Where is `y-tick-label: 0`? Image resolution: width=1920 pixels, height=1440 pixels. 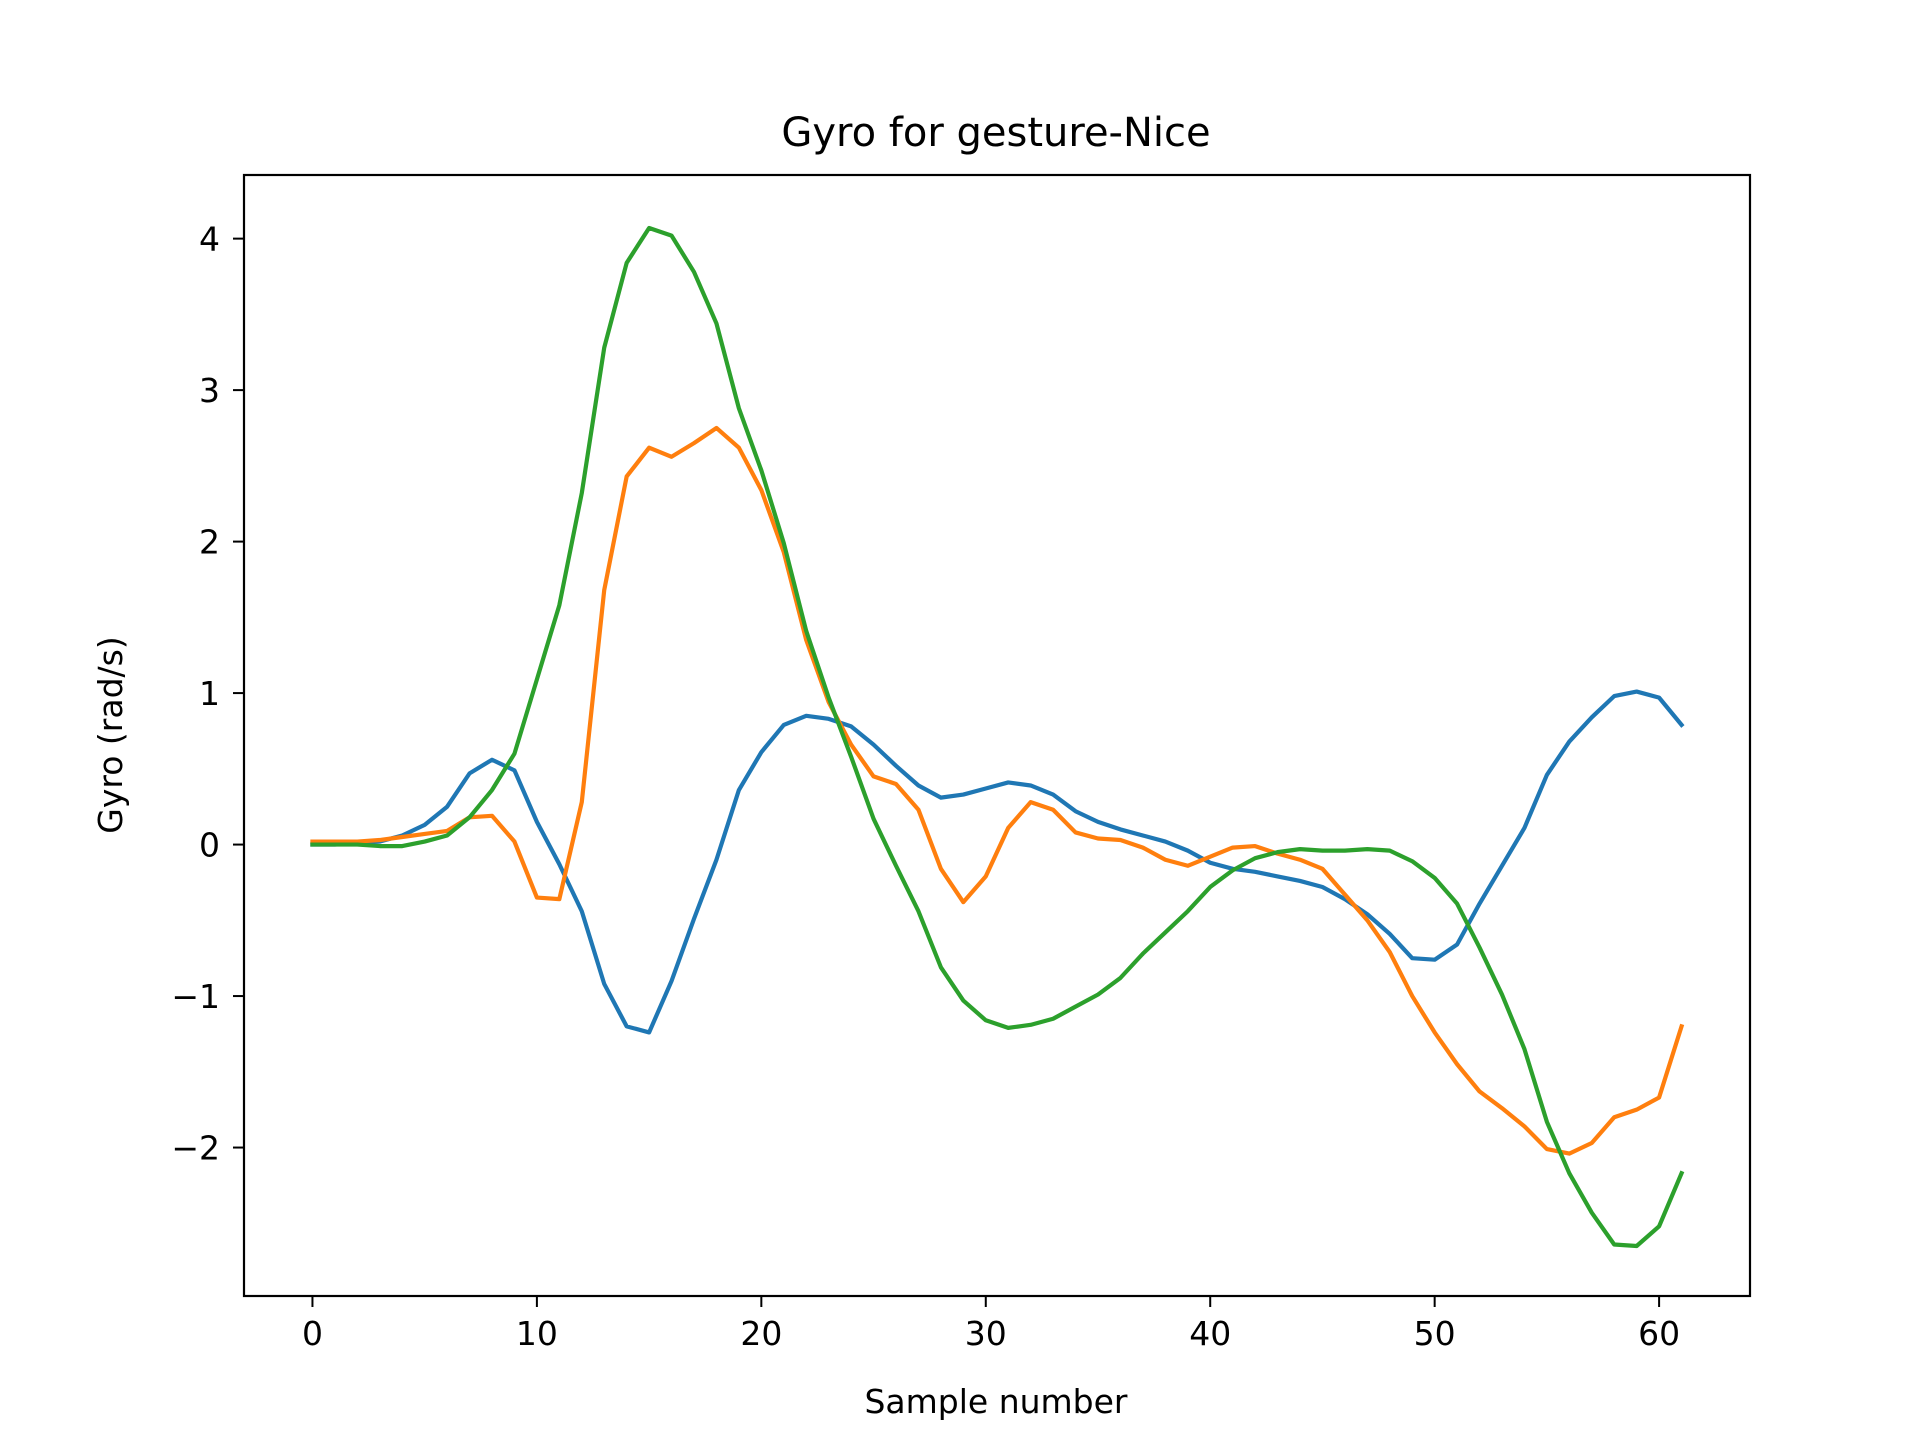
y-tick-label: 0 is located at coordinates (209, 845).